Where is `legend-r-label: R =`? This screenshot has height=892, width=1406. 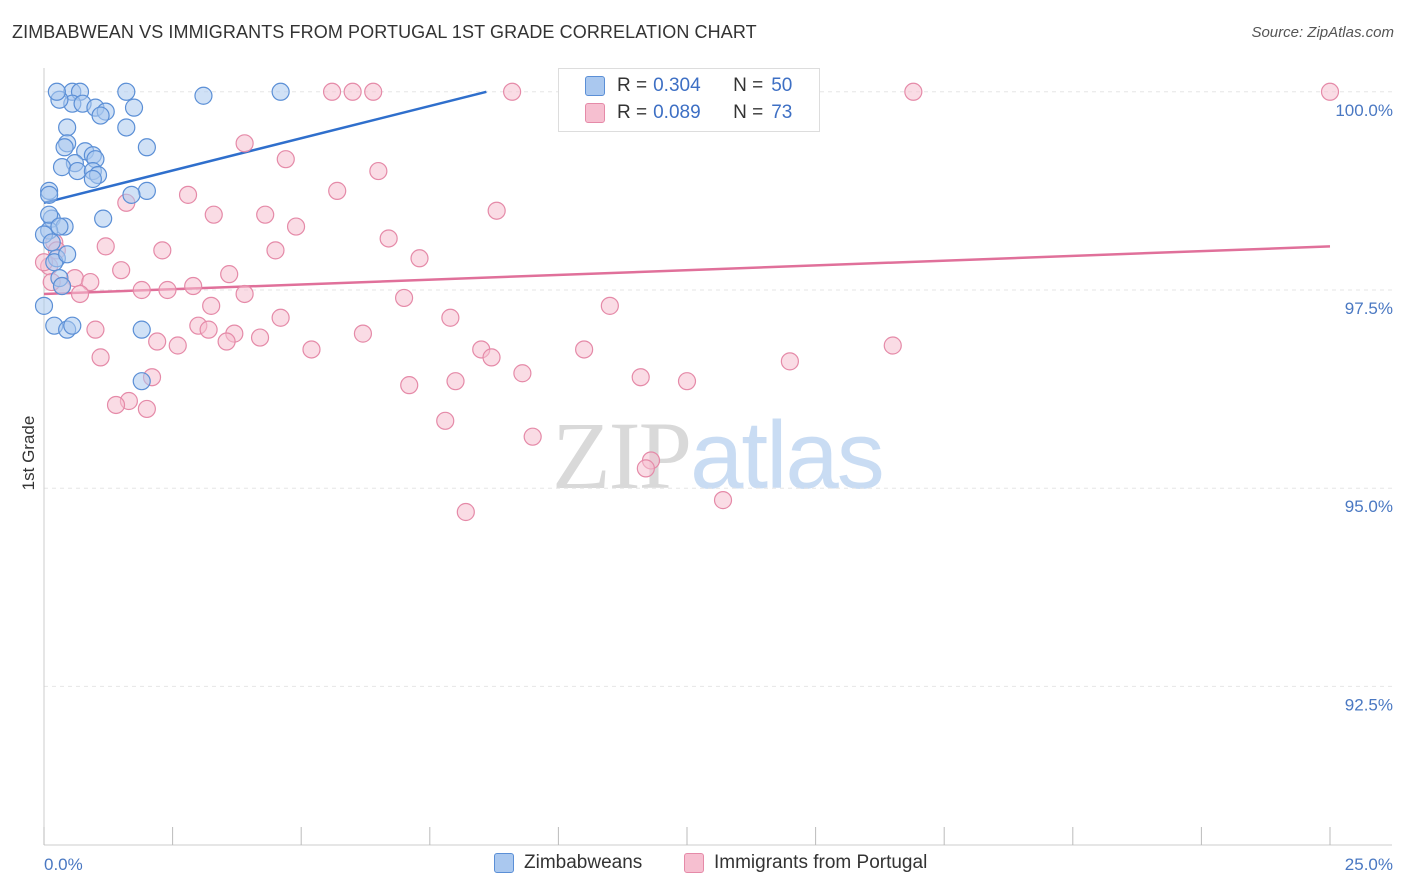
legend-r-label: R = is located at coordinates (632, 85).